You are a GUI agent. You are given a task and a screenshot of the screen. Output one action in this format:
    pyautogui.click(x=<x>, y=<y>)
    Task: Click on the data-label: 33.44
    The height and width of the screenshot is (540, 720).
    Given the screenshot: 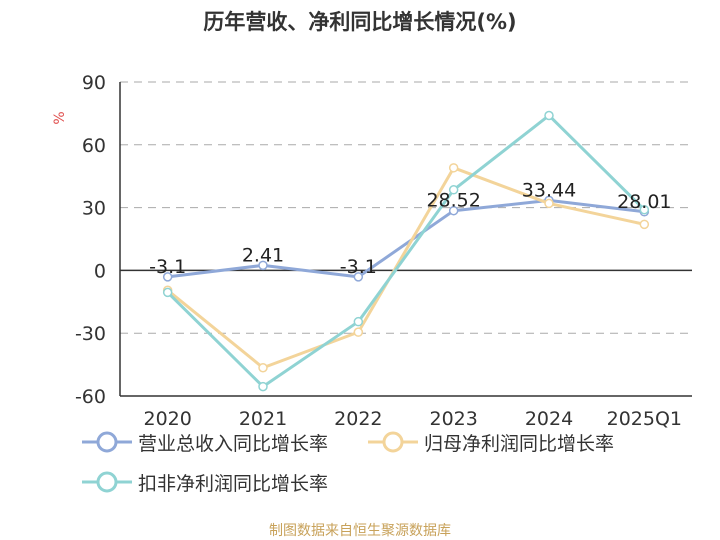 What is the action you would take?
    pyautogui.click(x=549, y=190)
    